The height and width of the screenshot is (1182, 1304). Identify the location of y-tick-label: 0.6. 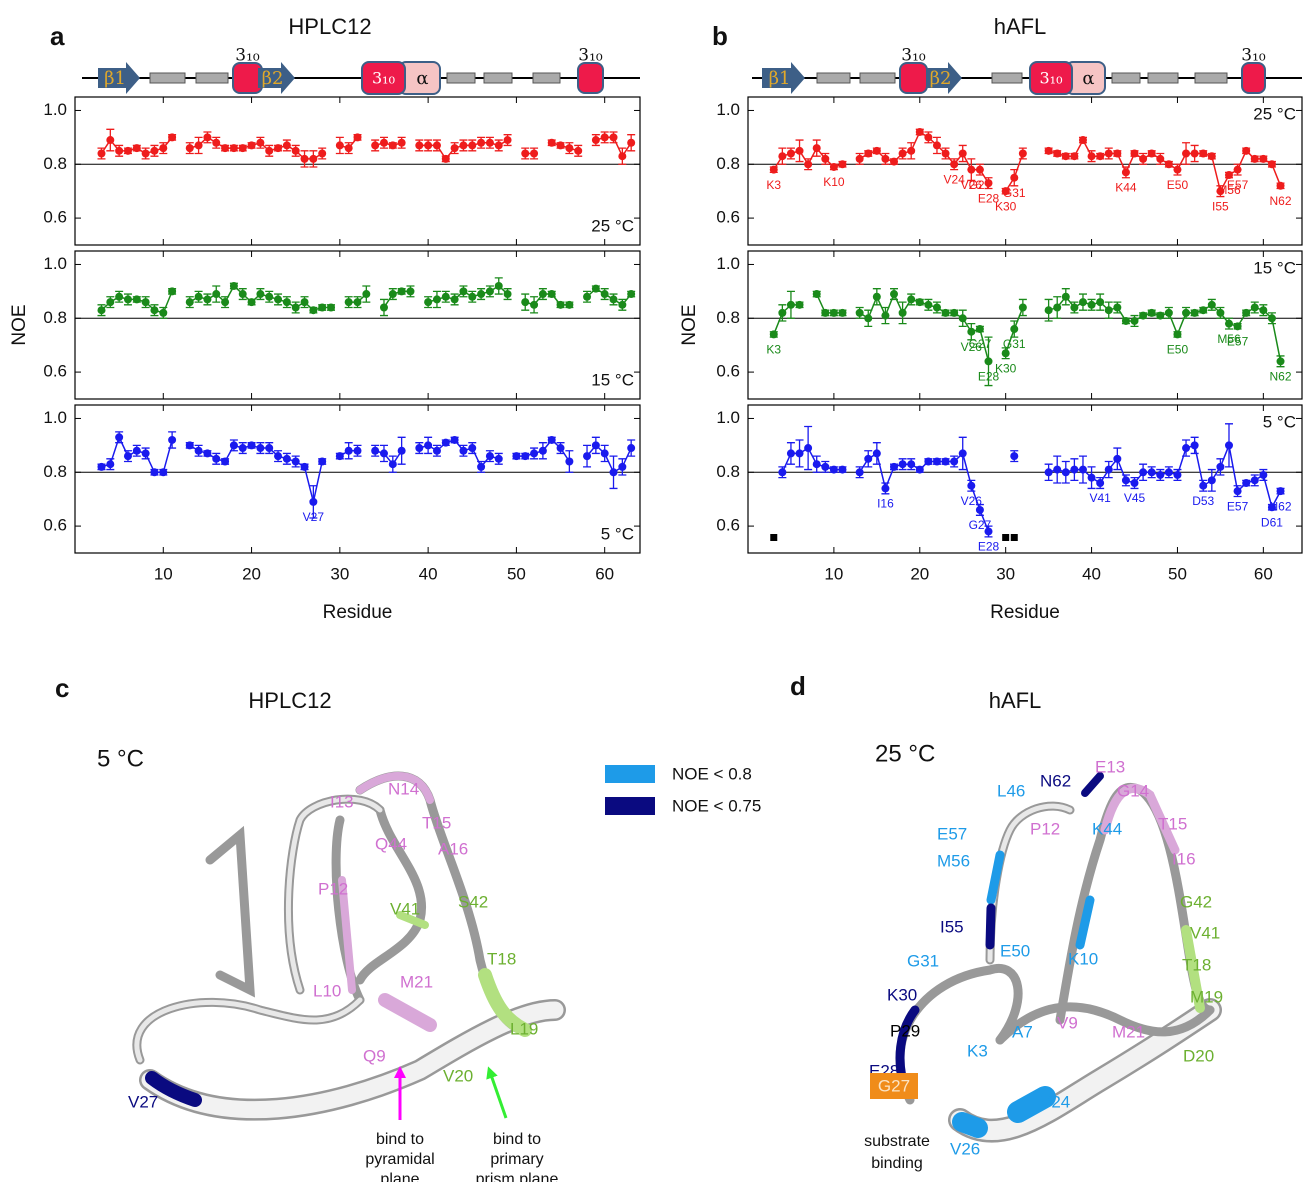
(55, 371).